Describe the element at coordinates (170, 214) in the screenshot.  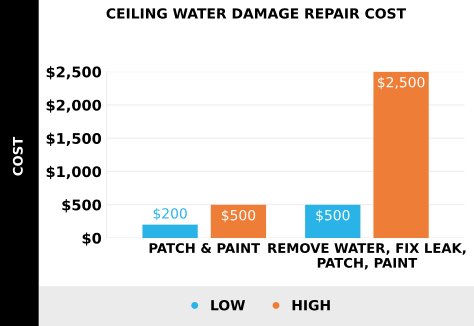
I see `data-label: $200` at that location.